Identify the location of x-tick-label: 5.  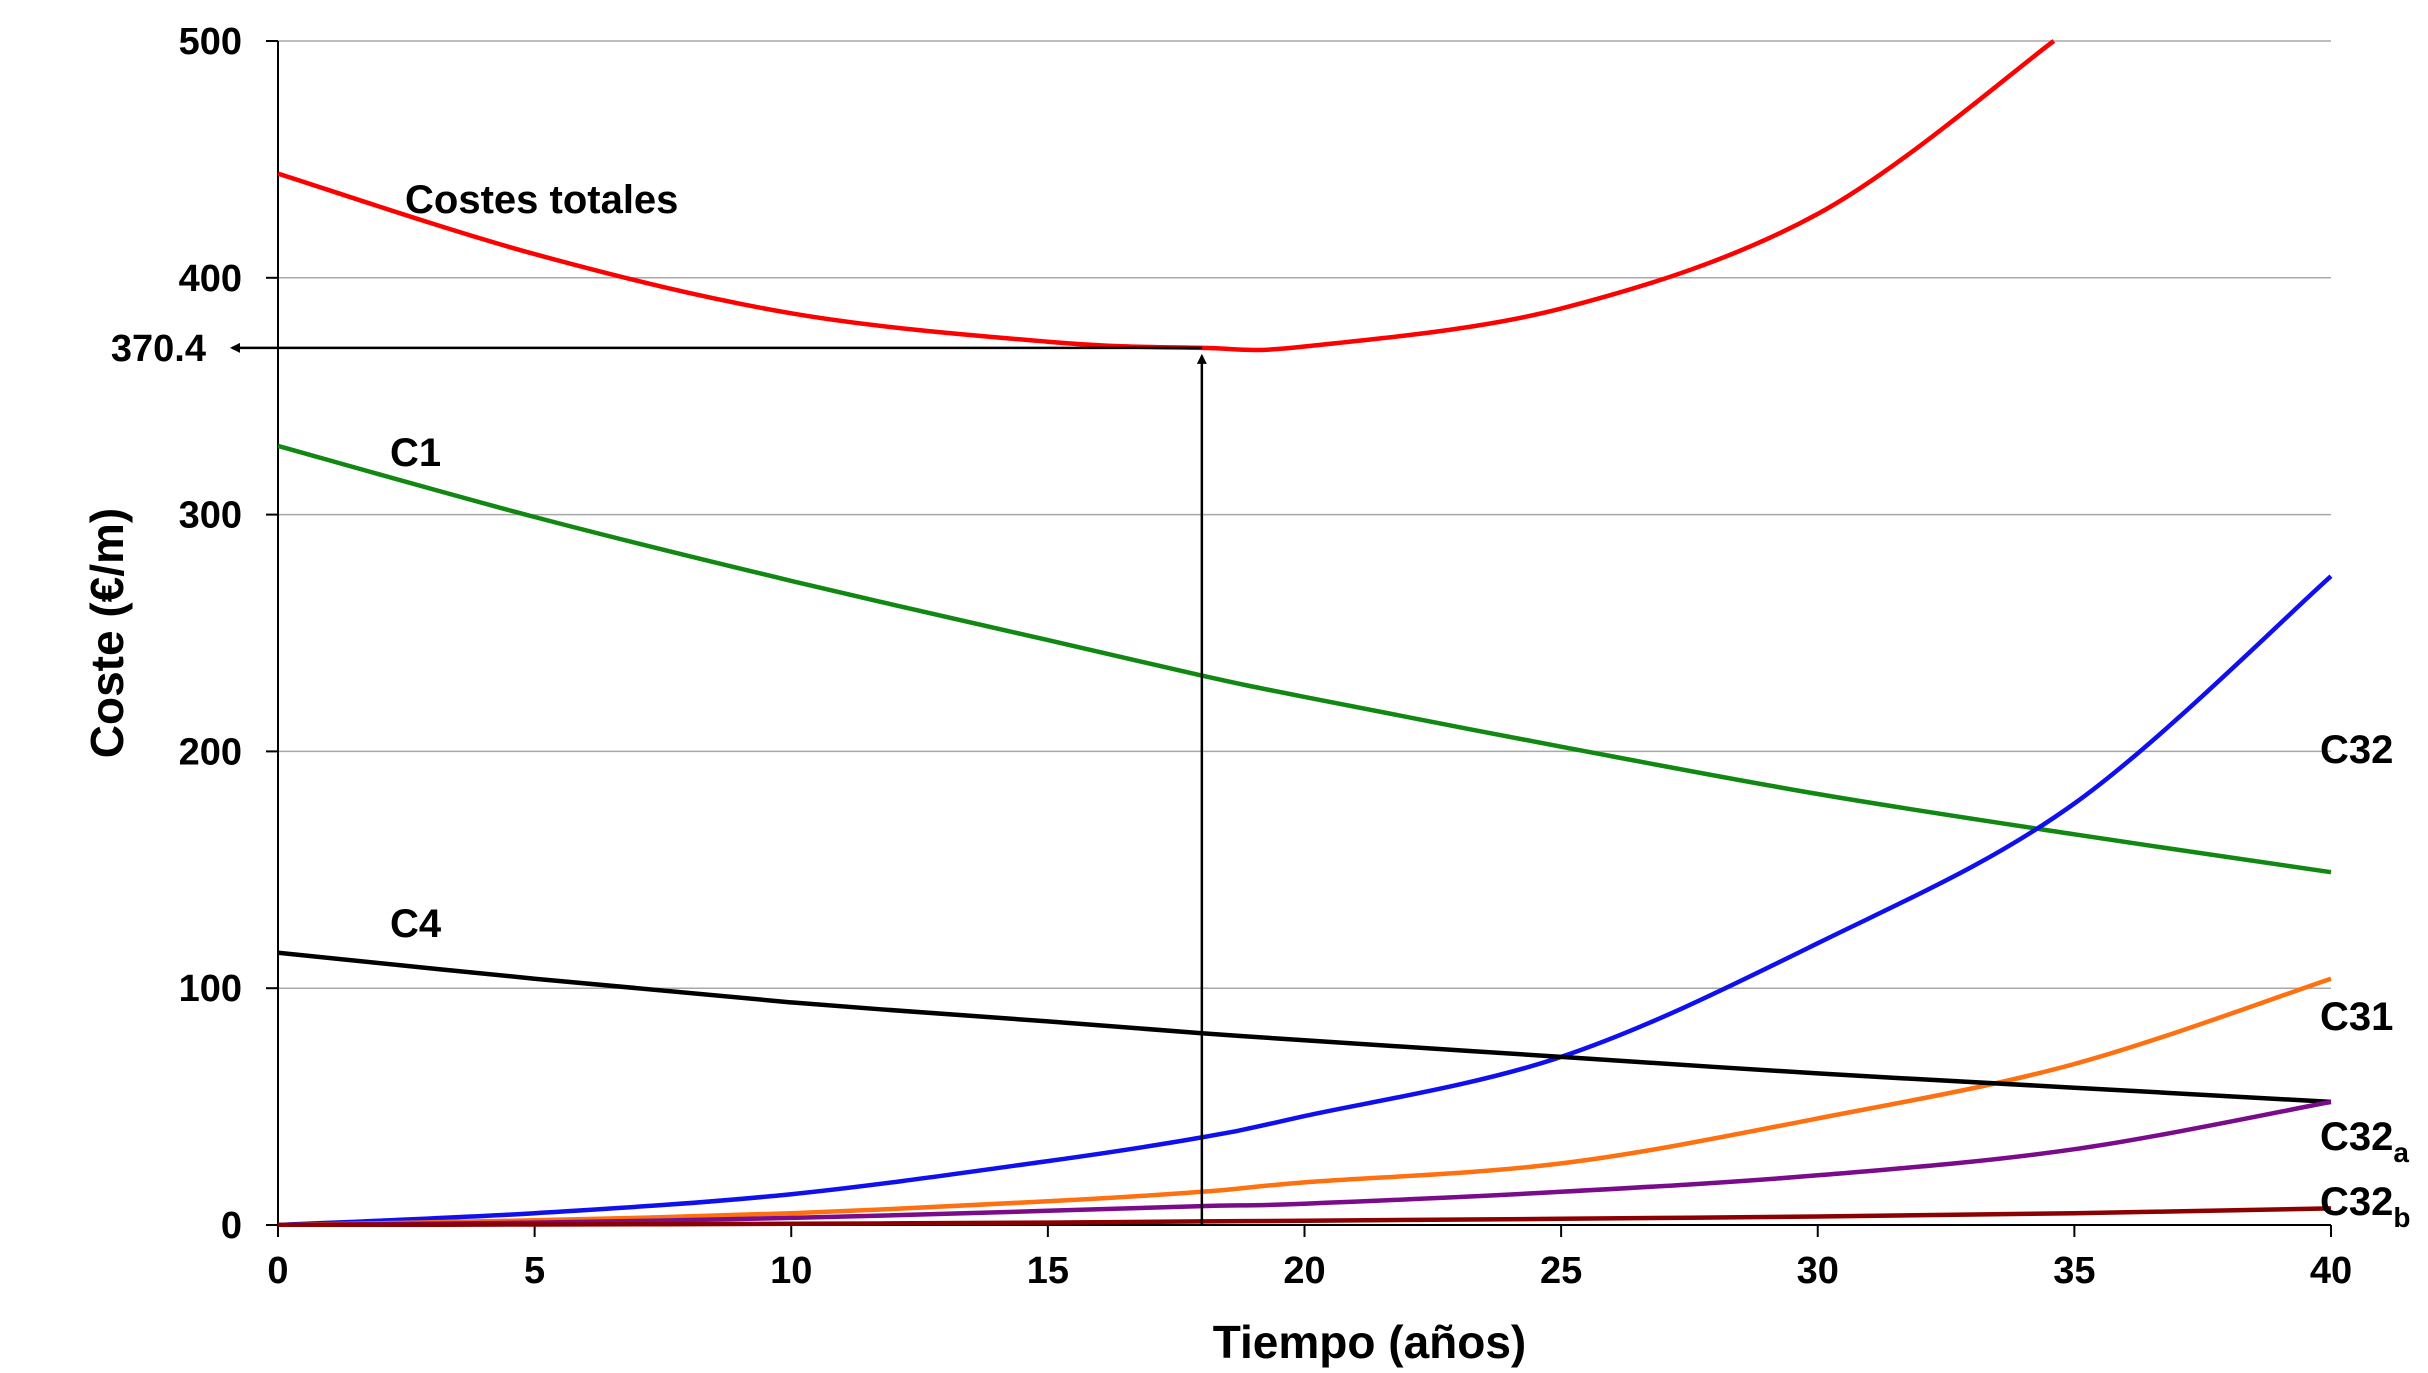
(534, 1271).